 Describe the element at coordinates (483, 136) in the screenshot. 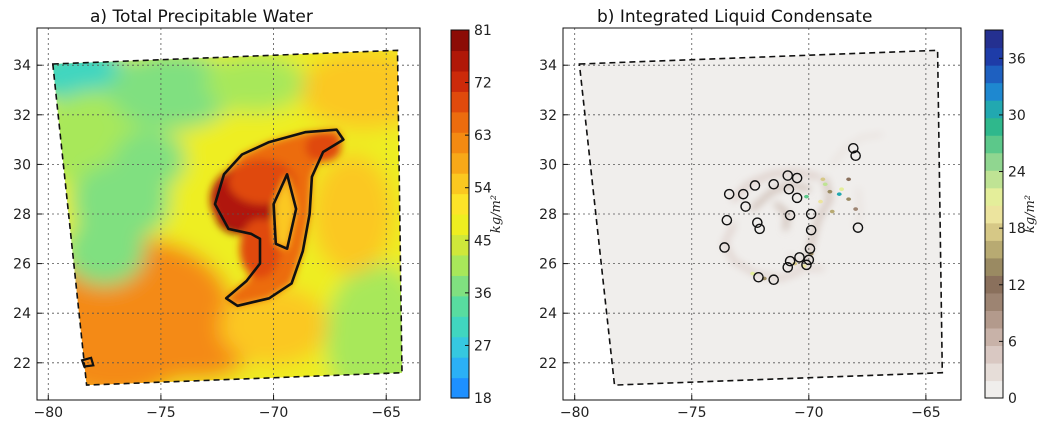

I see `panel-a-colorbar-tick-label: 63` at that location.